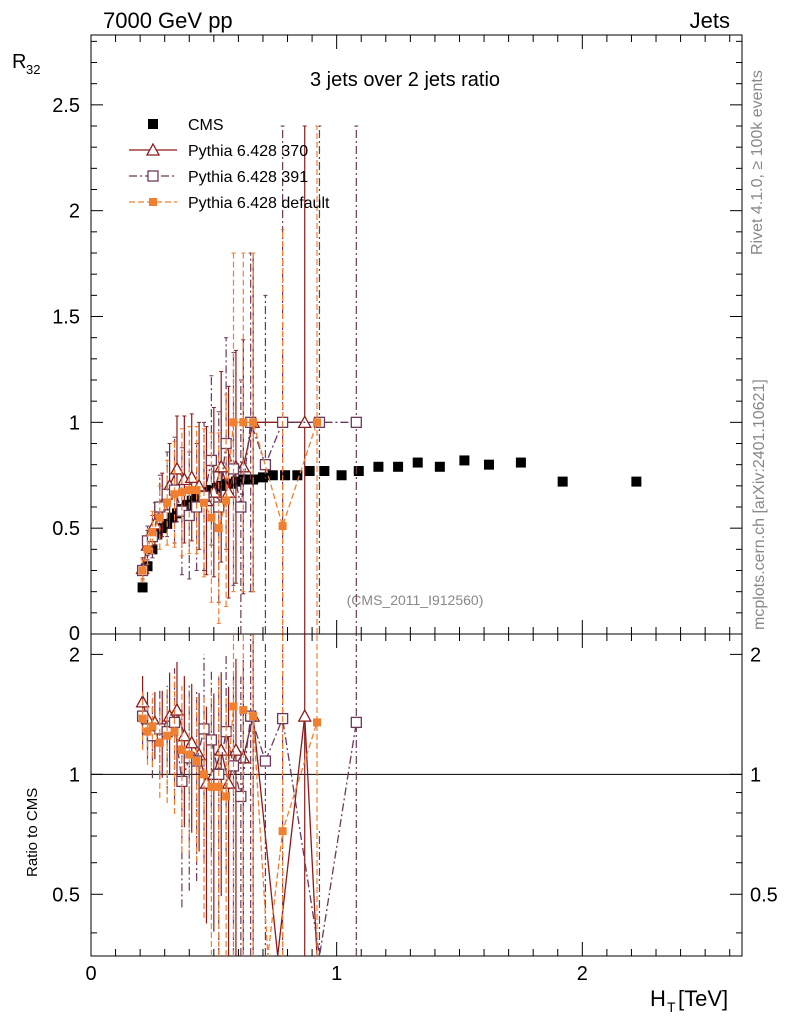  Describe the element at coordinates (66, 529) in the screenshot. I see `y-tick-label: 0.5` at that location.